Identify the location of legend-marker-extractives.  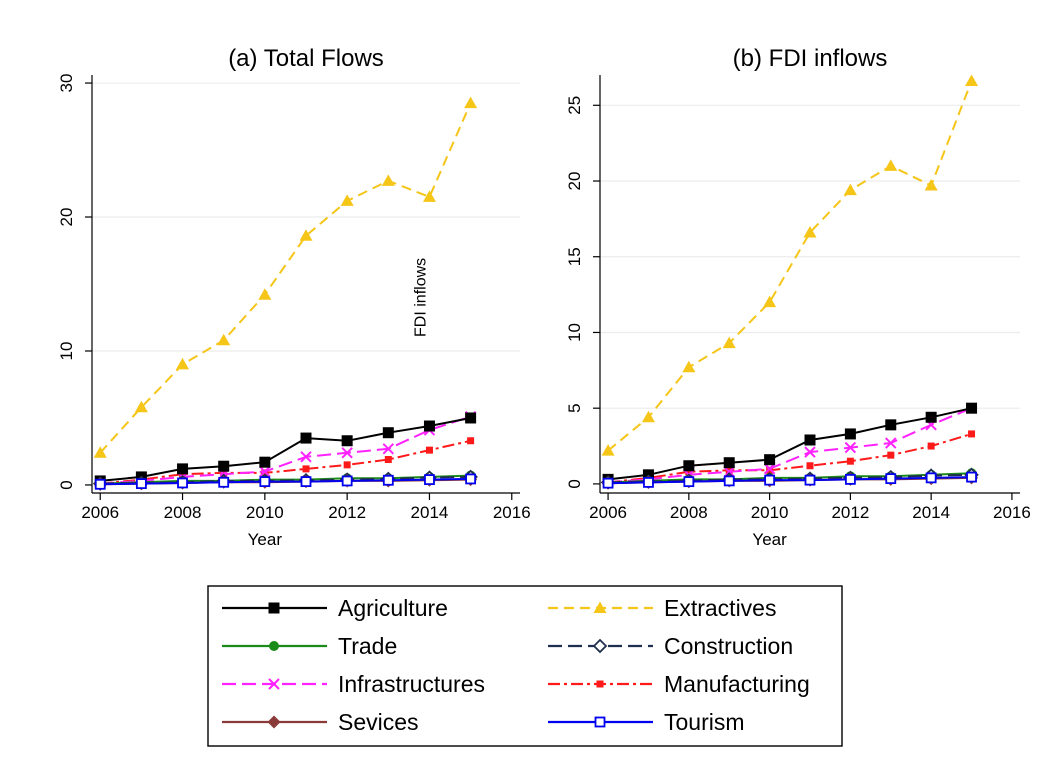
(600, 607).